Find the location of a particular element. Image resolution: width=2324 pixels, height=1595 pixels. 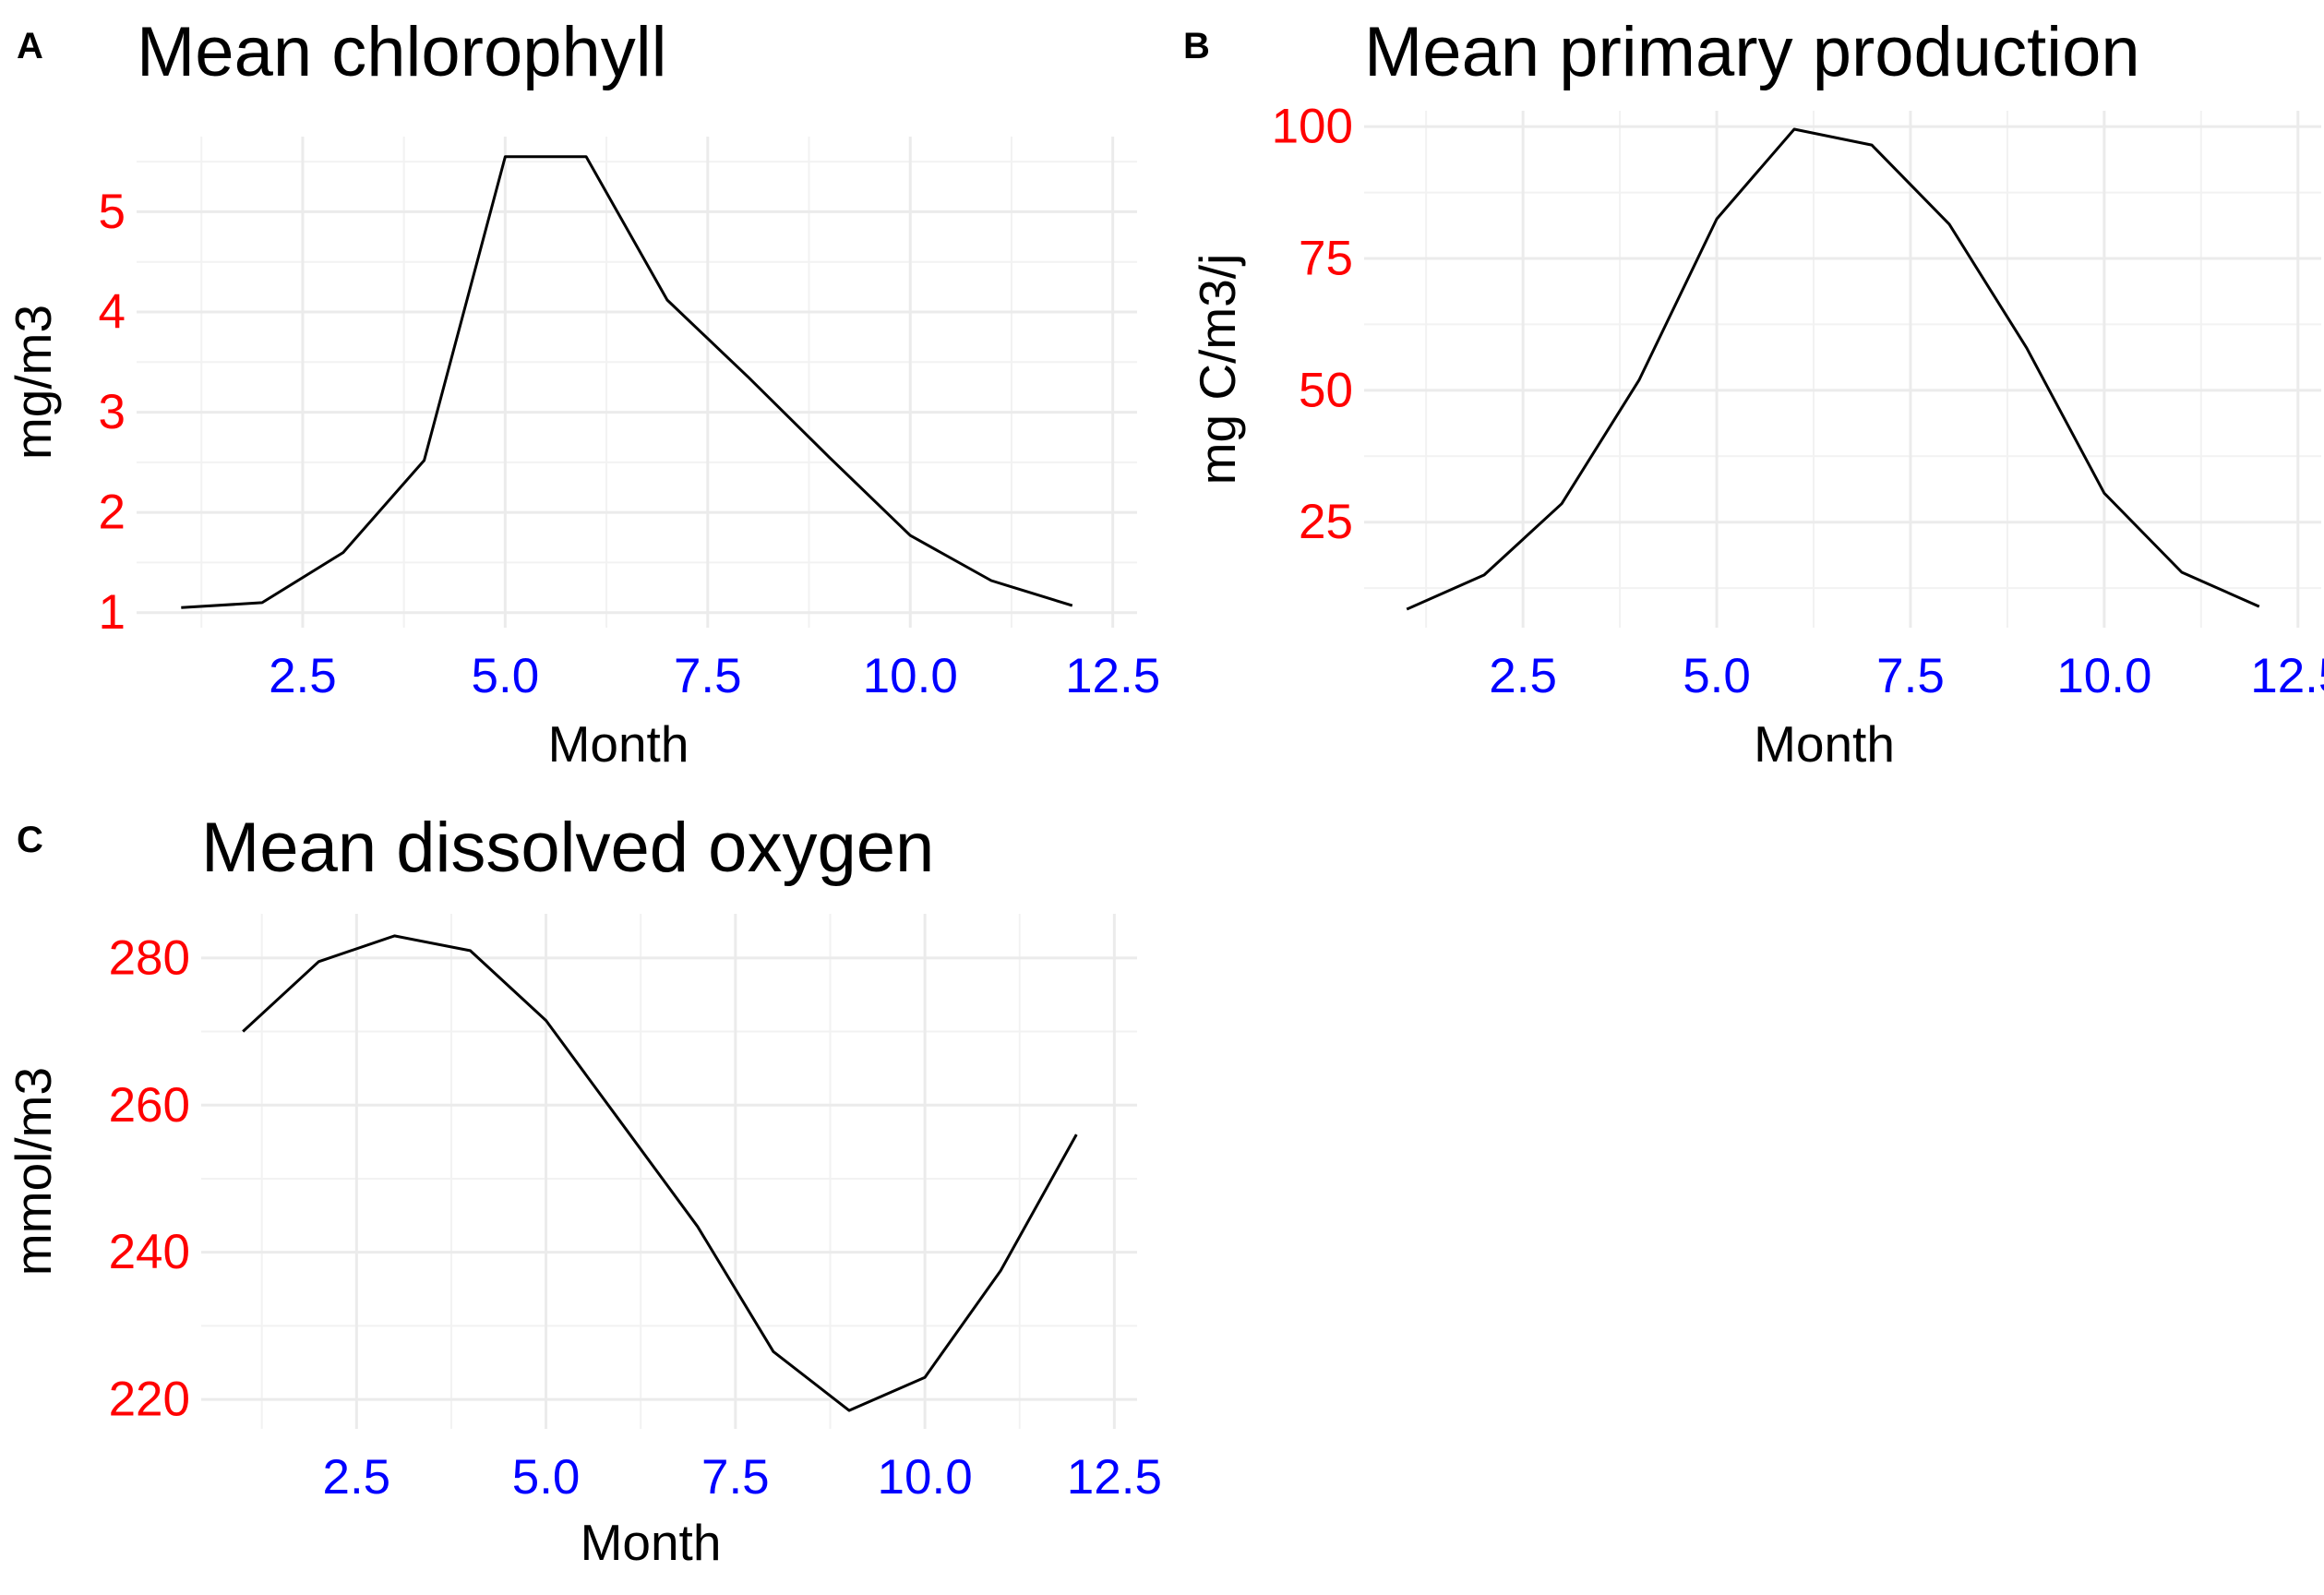

y-tick-label: 4 is located at coordinates (112, 312).